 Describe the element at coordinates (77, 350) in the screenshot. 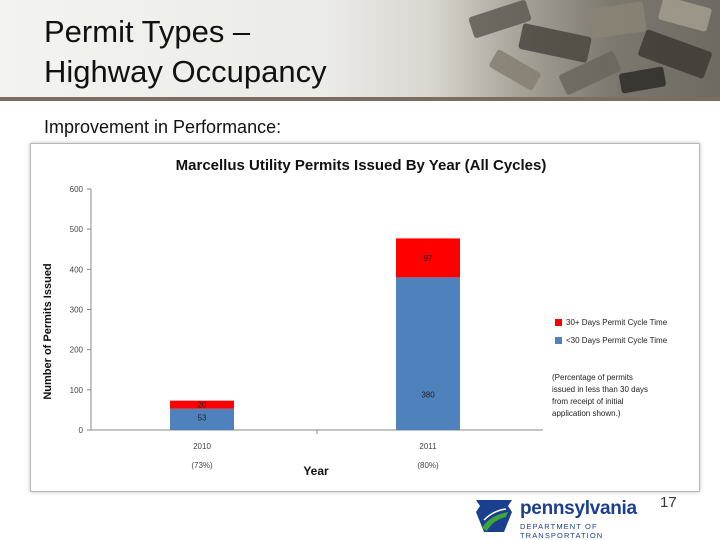

I see `y-tick-label: 200` at that location.